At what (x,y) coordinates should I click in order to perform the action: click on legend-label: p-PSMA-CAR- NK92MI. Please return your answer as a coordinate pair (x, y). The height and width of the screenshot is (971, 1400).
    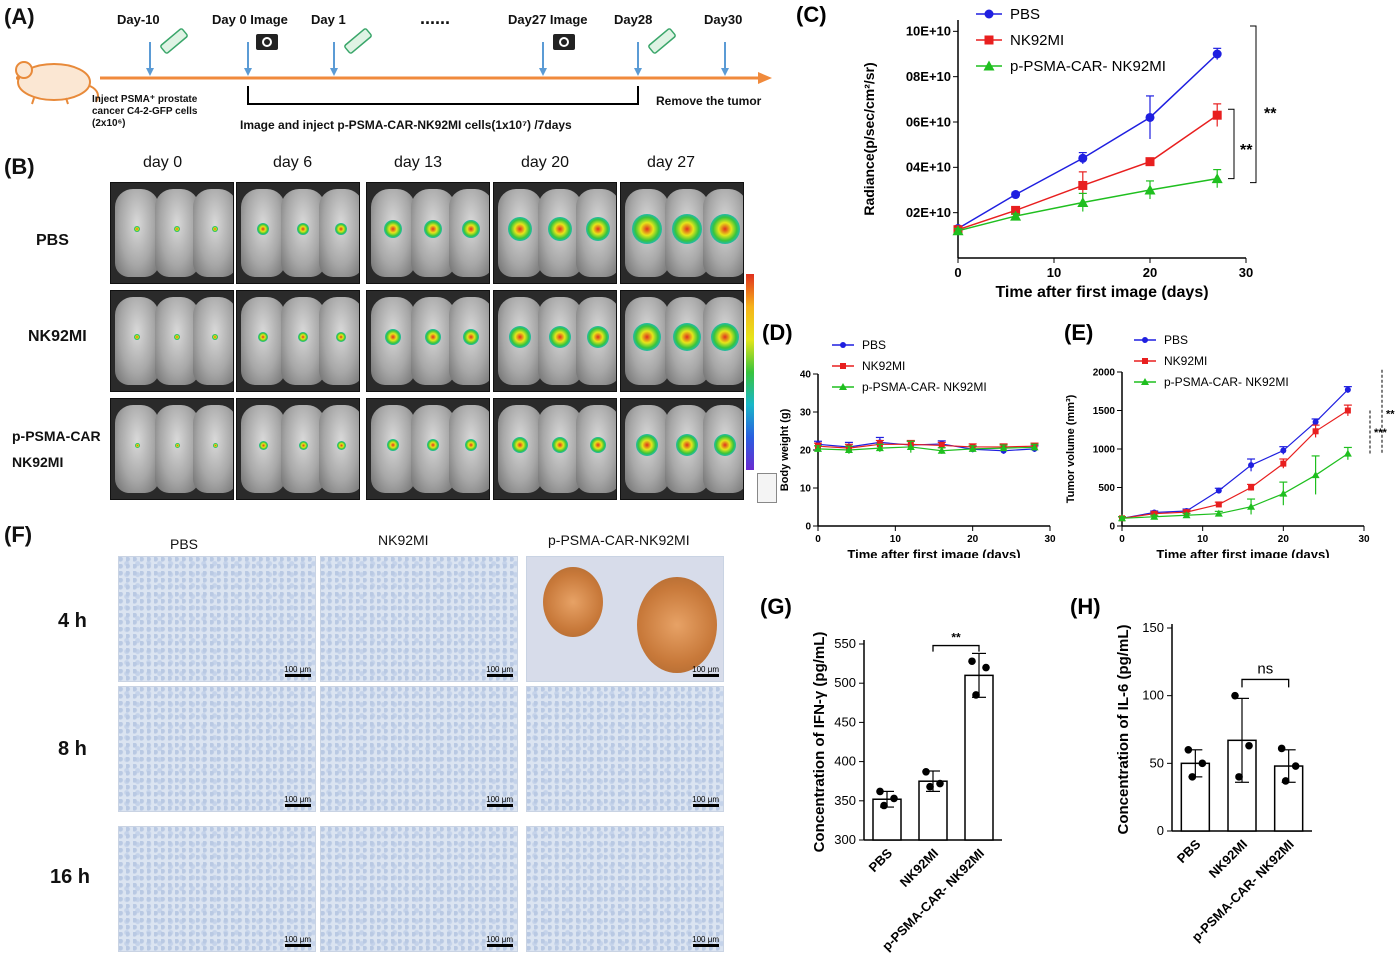
    Looking at the image, I should click on (1088, 66).